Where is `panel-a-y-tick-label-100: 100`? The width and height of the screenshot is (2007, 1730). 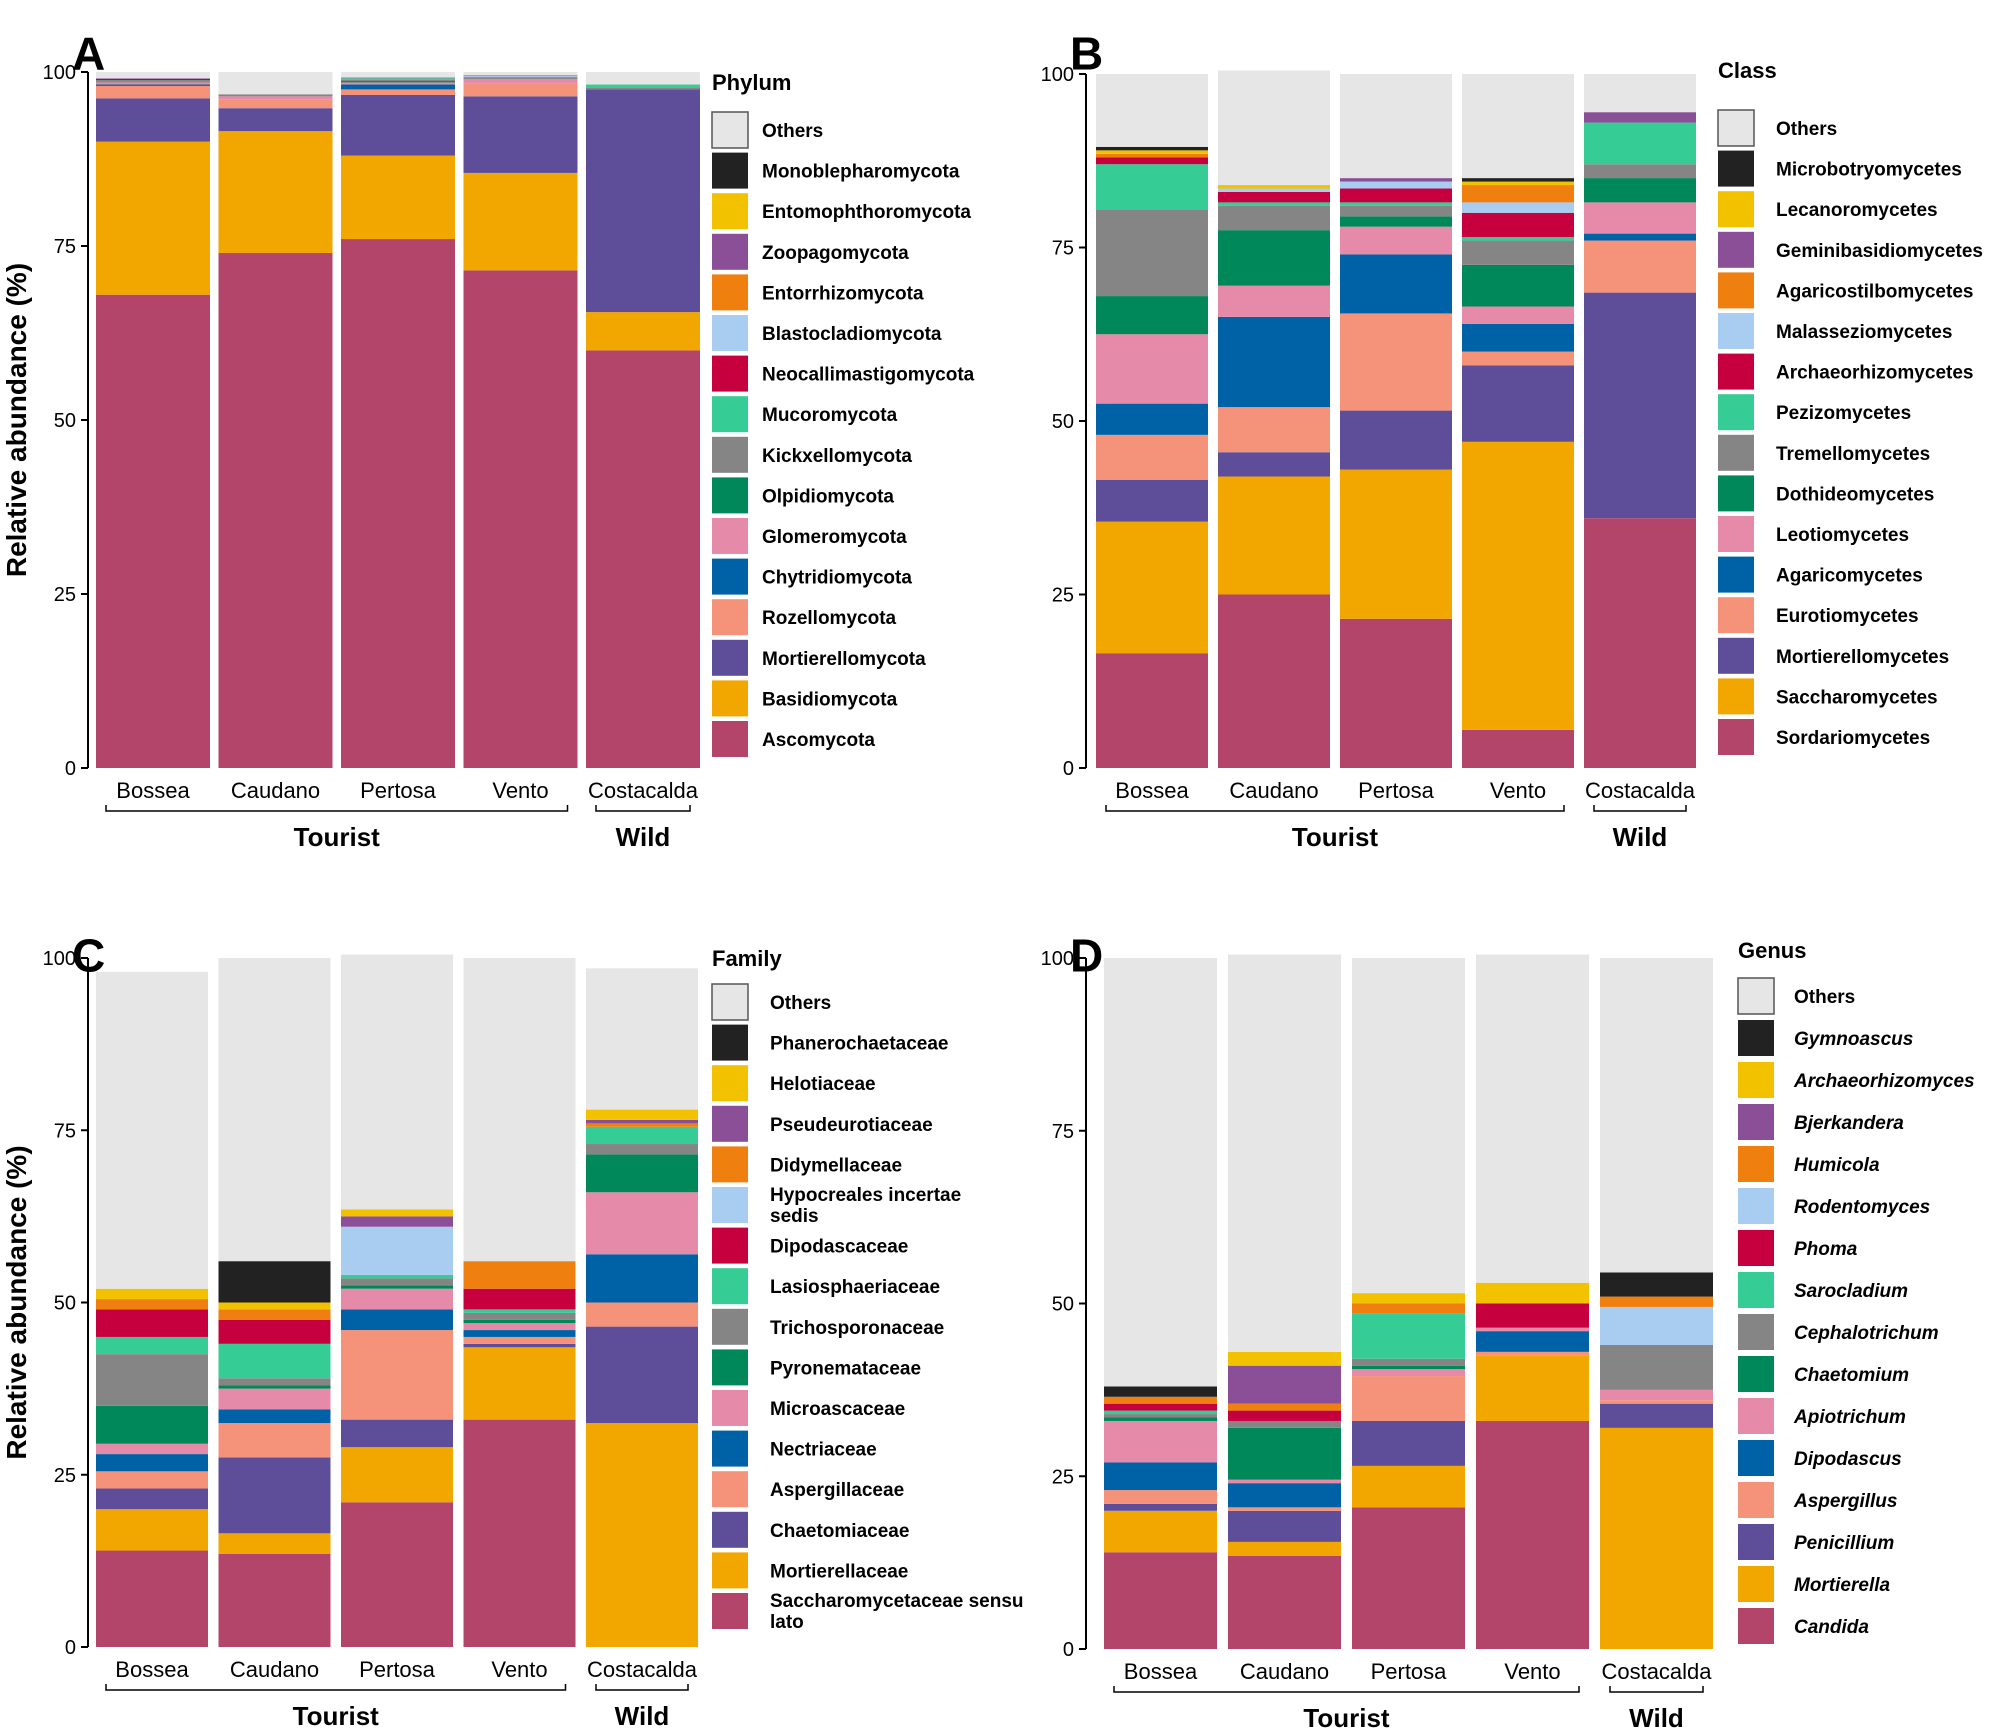 panel-a-y-tick-label-100: 100 is located at coordinates (59, 73).